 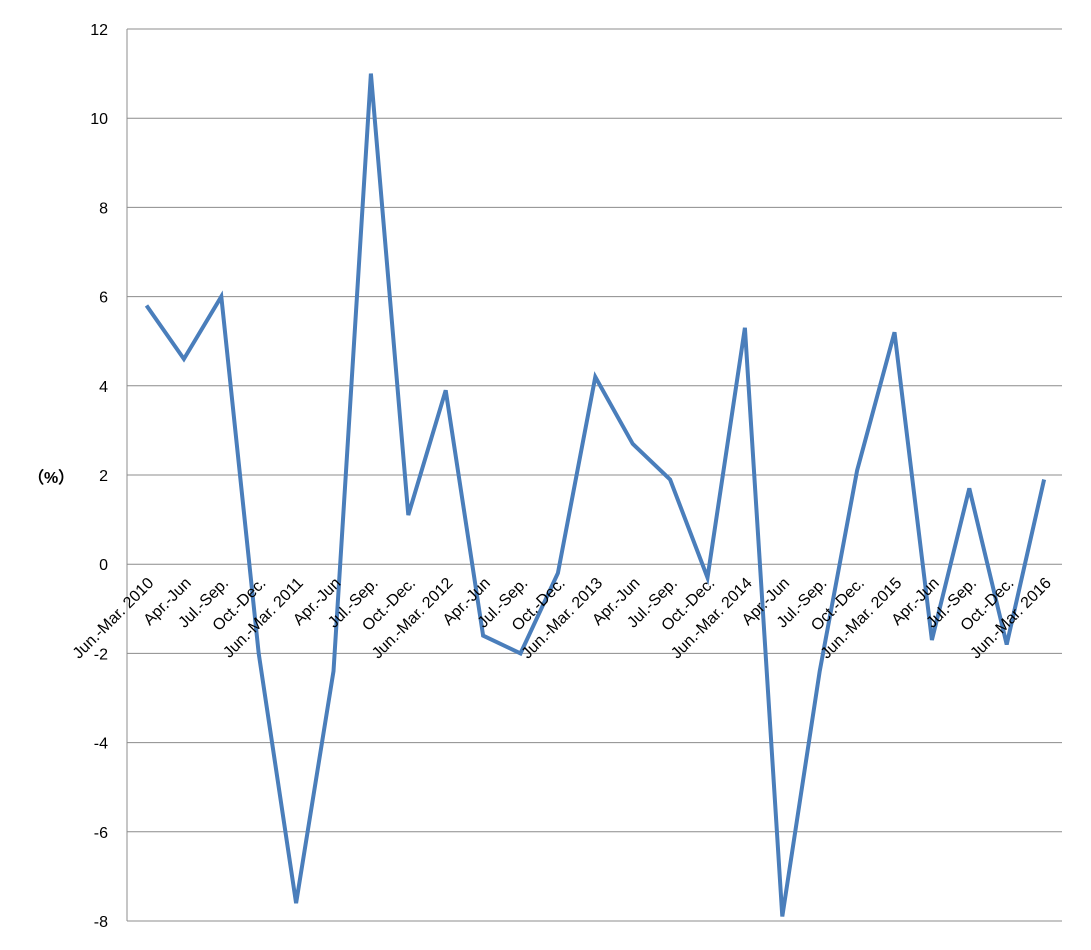 I want to click on y-tick-label: 4, so click(x=103, y=387).